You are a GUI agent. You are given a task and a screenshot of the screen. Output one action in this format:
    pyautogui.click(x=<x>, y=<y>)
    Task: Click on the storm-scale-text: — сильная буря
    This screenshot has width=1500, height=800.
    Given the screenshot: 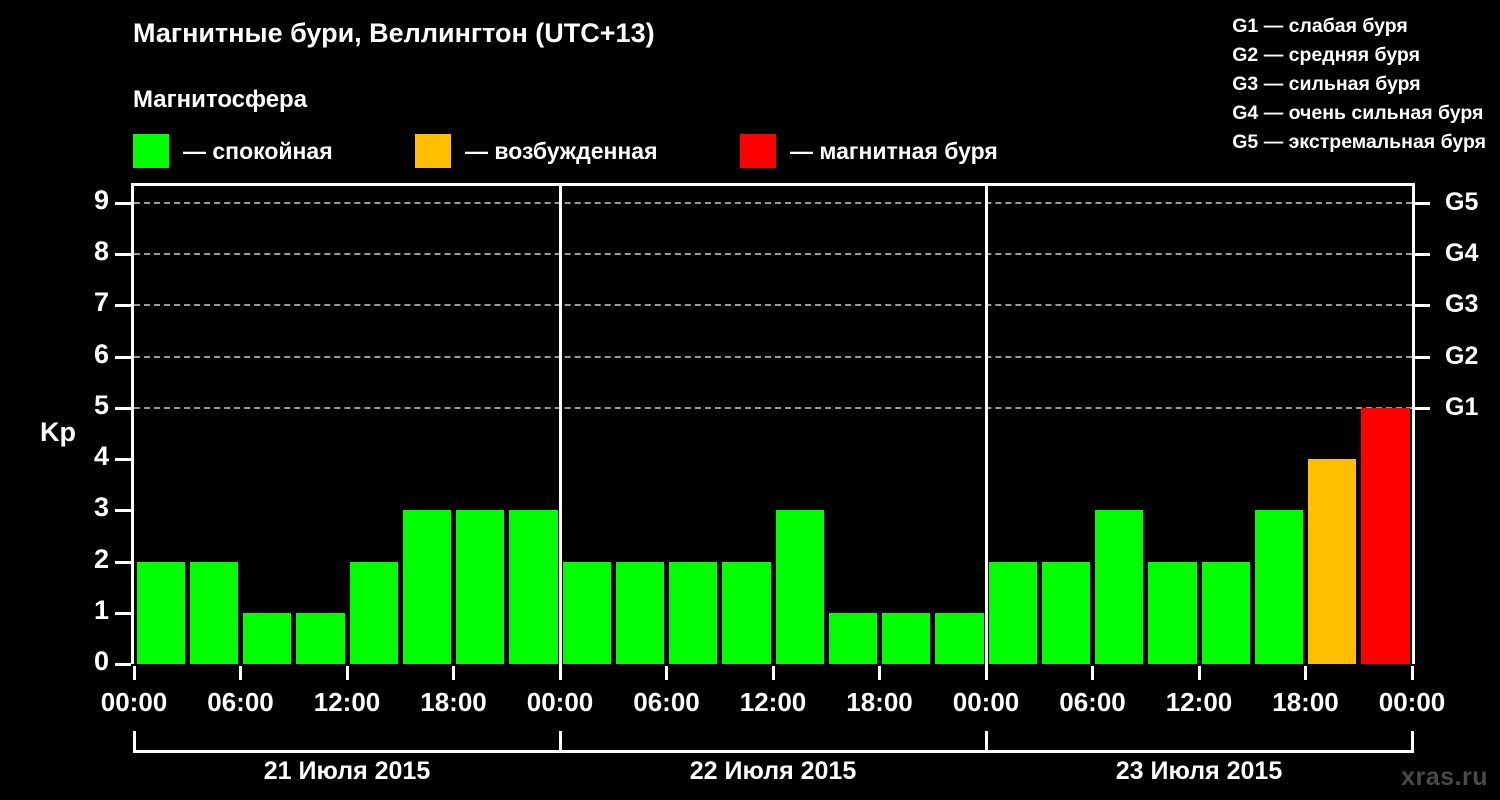 What is the action you would take?
    pyautogui.click(x=1339, y=84)
    